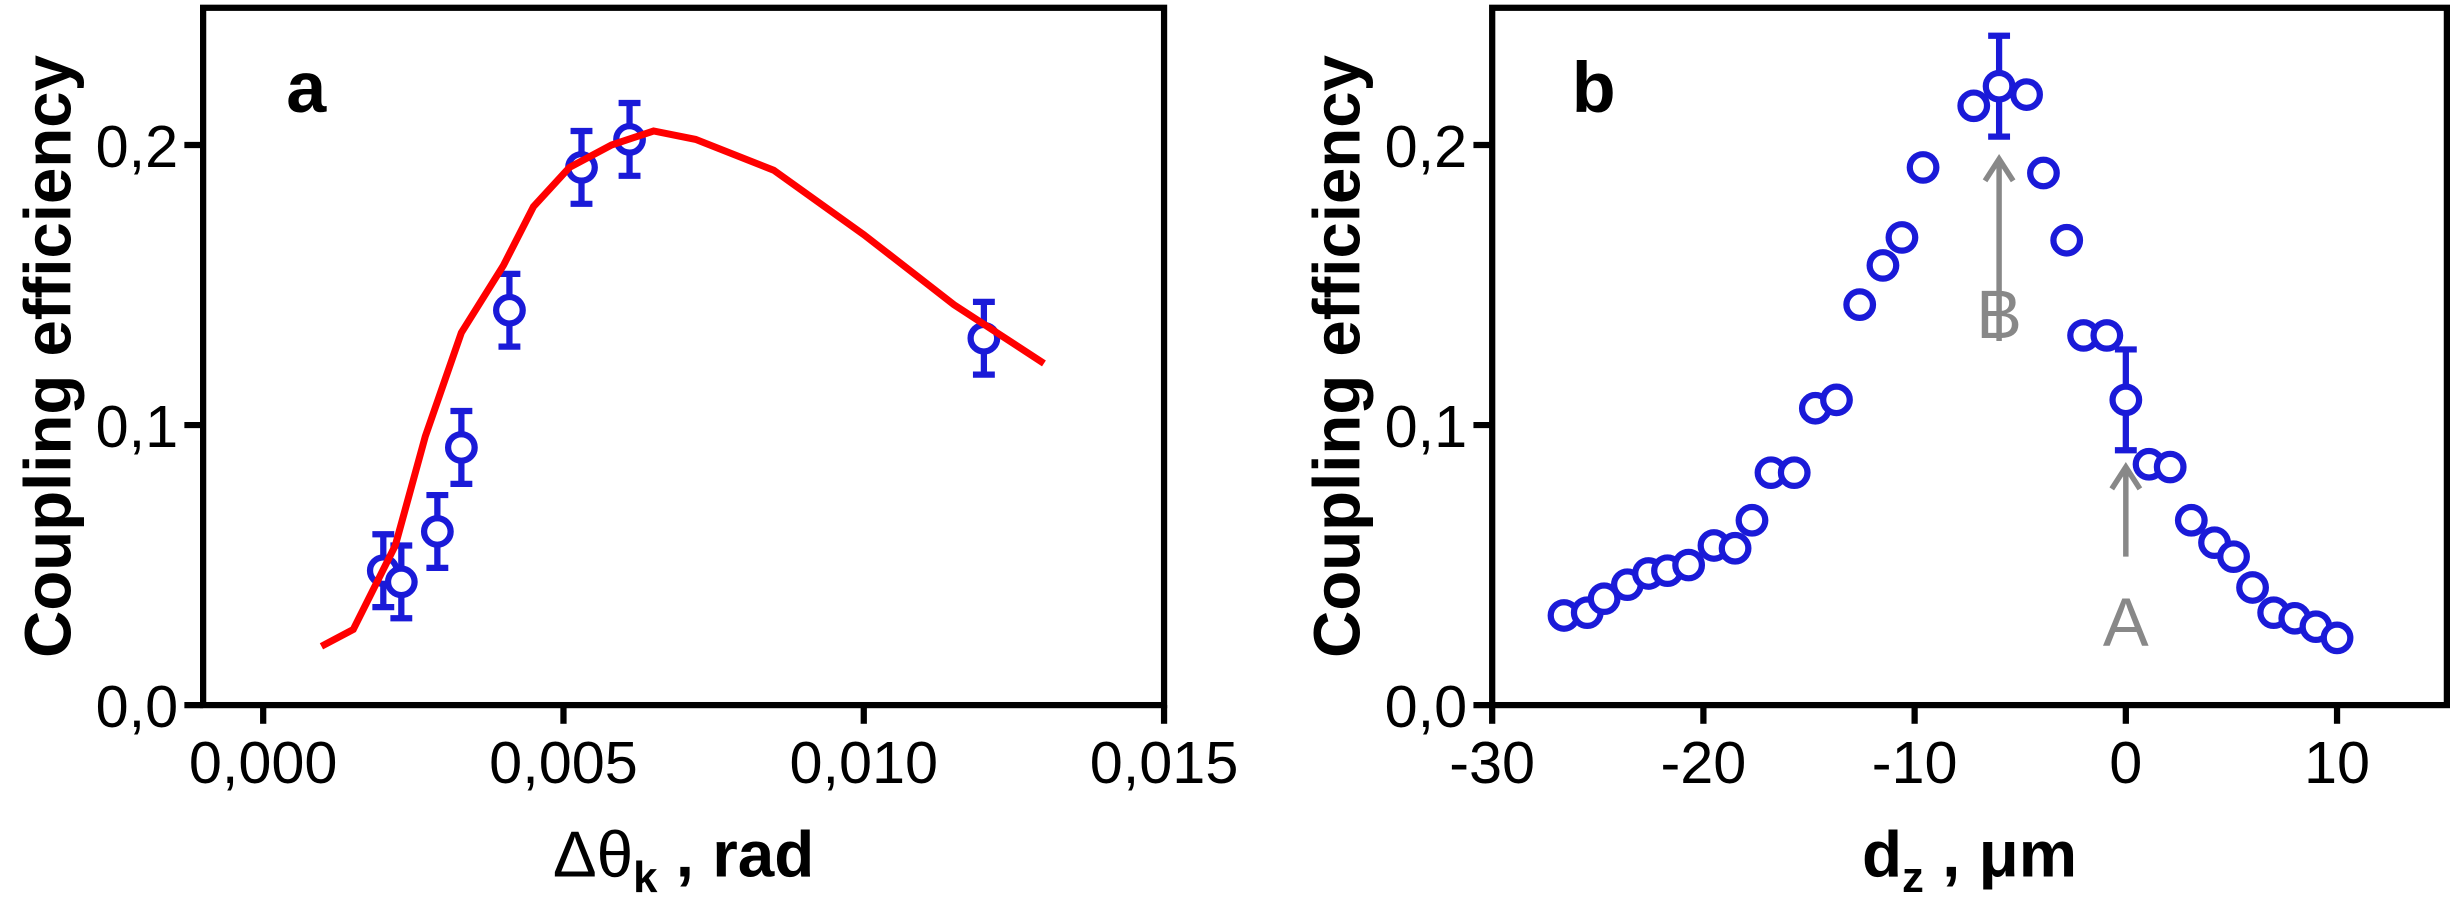 Image resolution: width=2450 pixels, height=909 pixels. Describe the element at coordinates (2126, 622) in the screenshot. I see `annotation: A` at that location.